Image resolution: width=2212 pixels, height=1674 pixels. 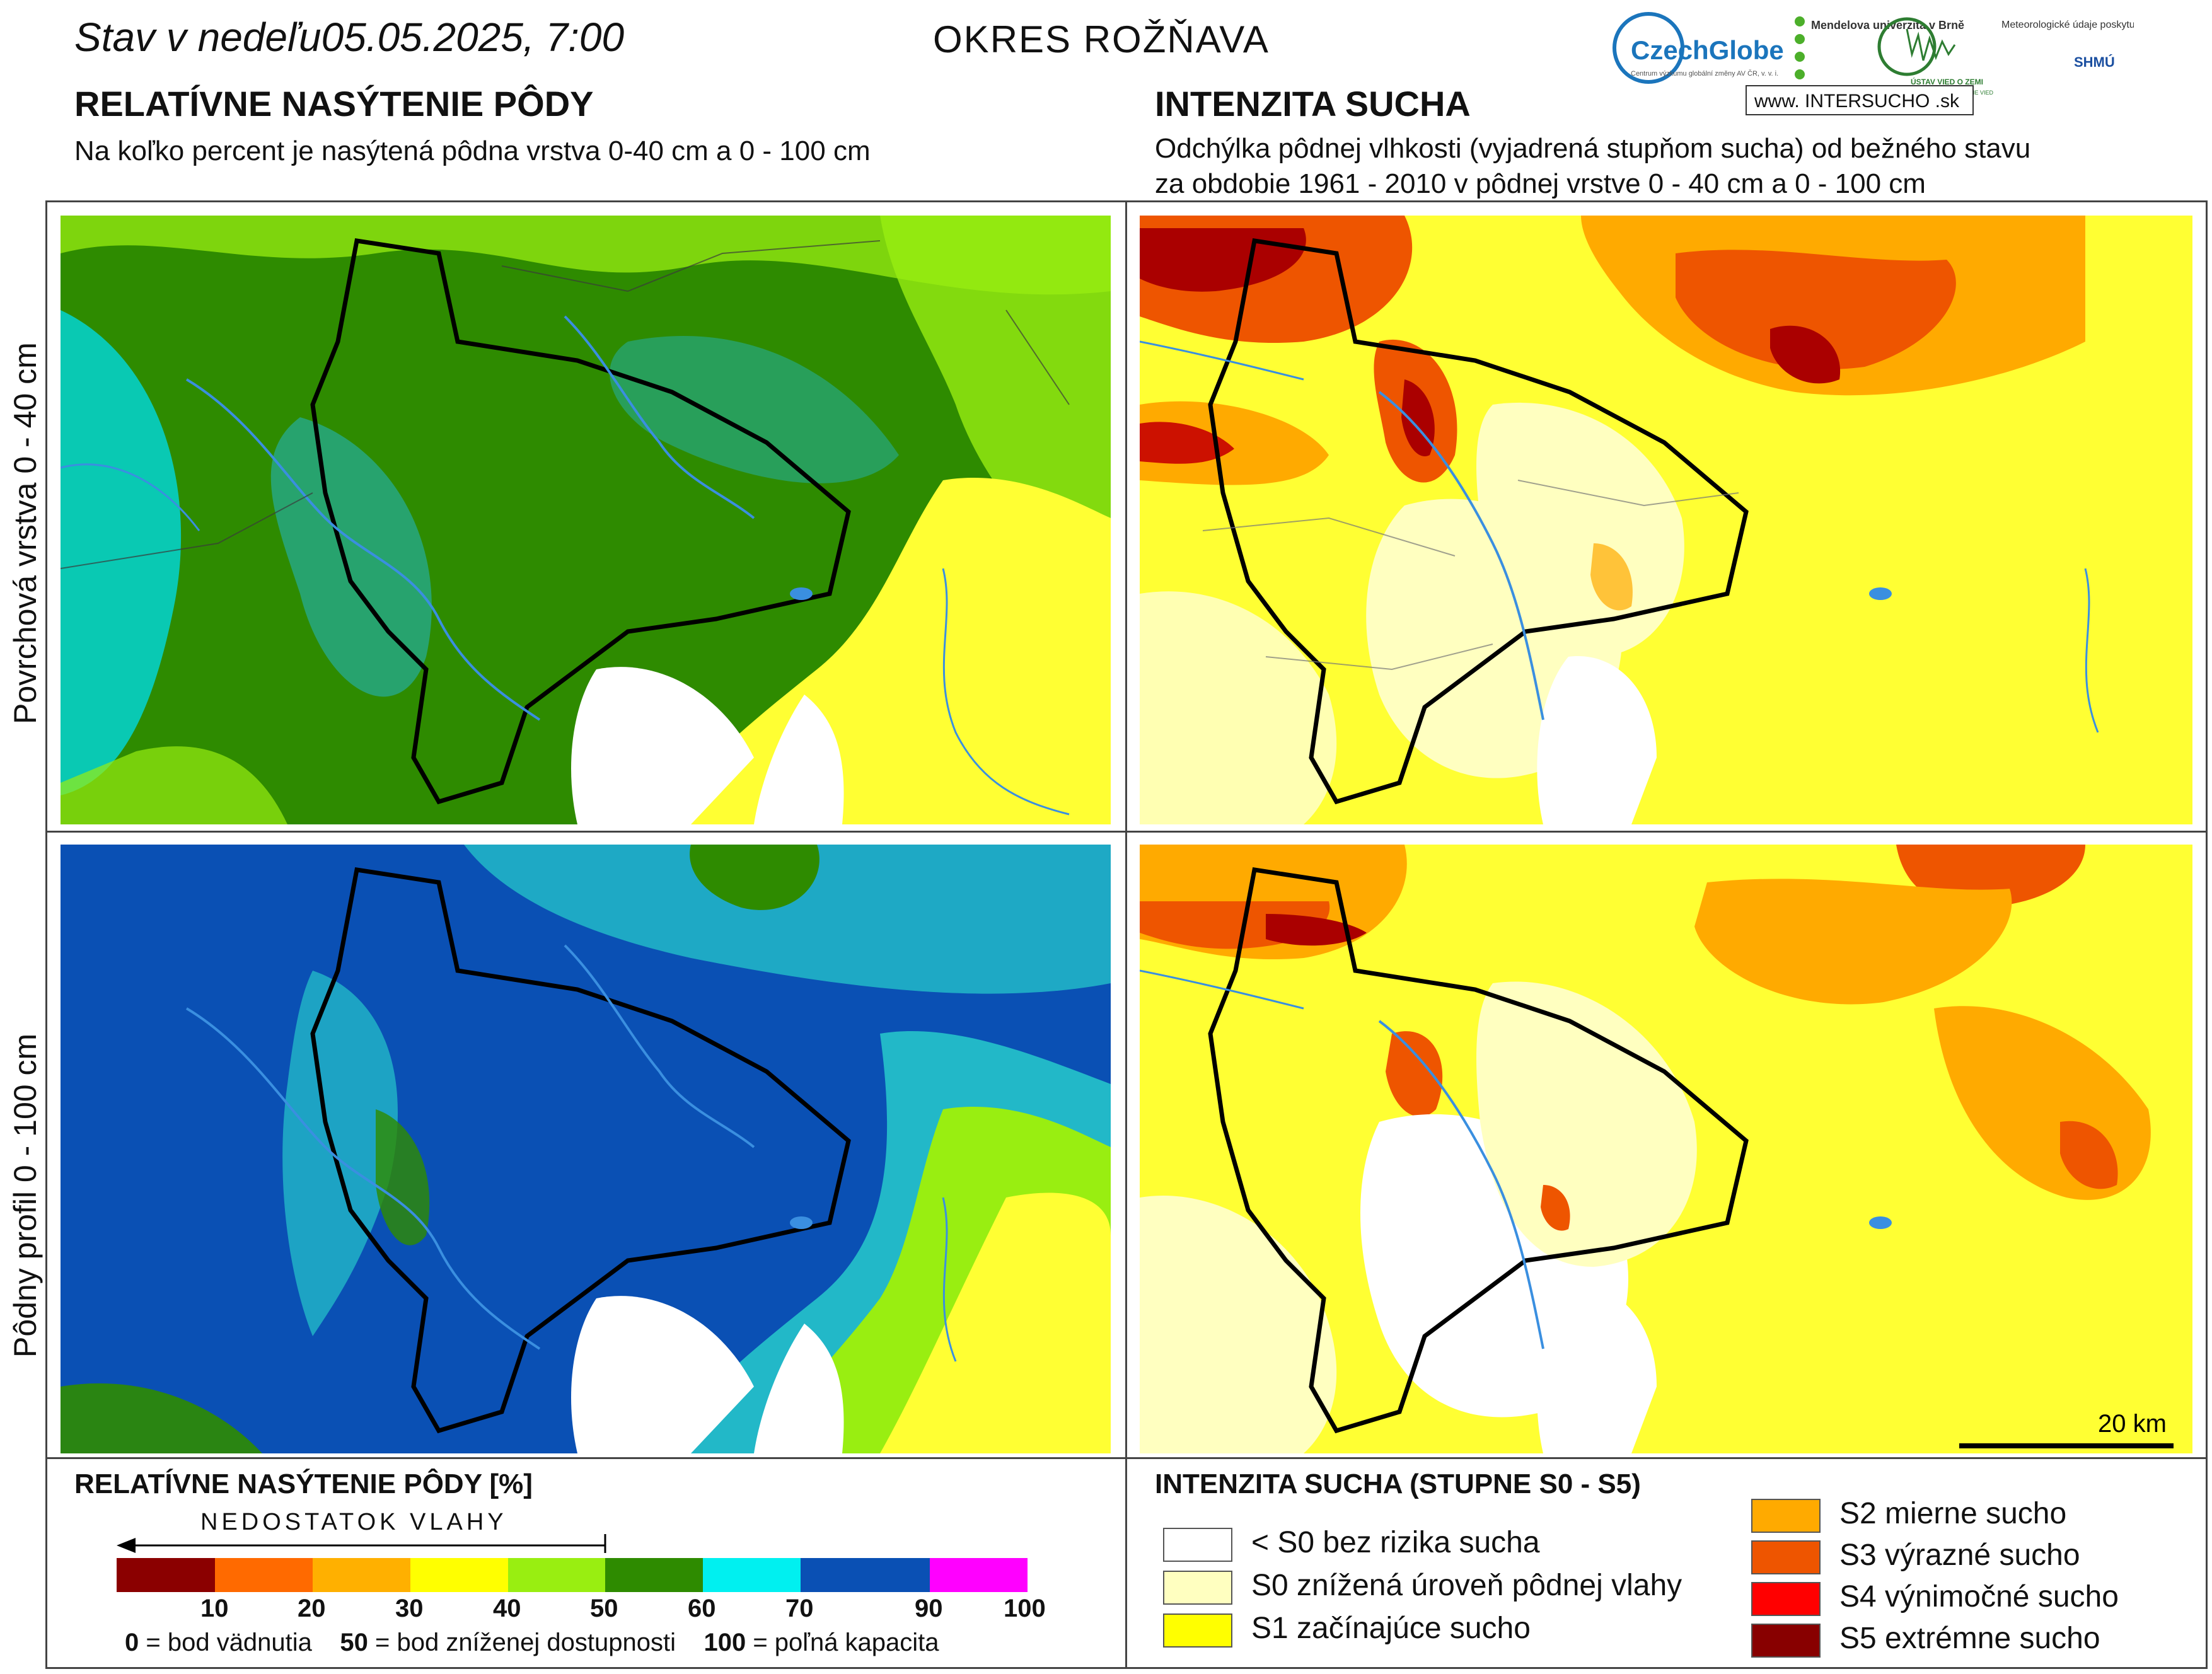 I want to click on legend-tick-70: 70, so click(x=799, y=1608).